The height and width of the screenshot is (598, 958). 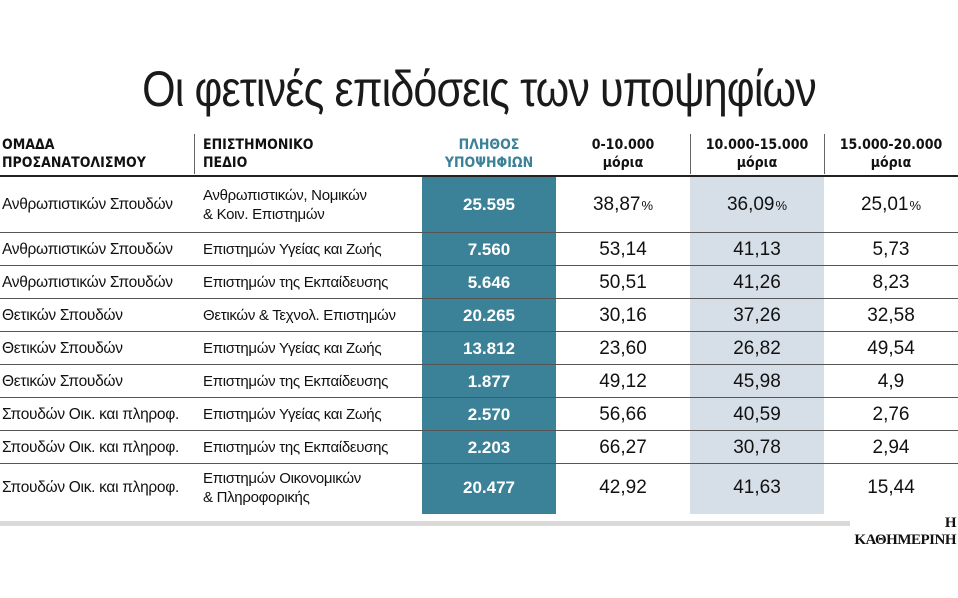 What do you see at coordinates (225, 163) in the screenshot?
I see `header-field-line-2: ΠΕΔΙΟ` at bounding box center [225, 163].